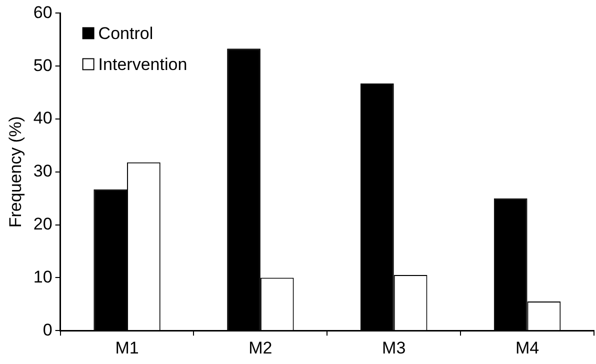  What do you see at coordinates (127, 348) in the screenshot?
I see `x-tick-label: M1` at bounding box center [127, 348].